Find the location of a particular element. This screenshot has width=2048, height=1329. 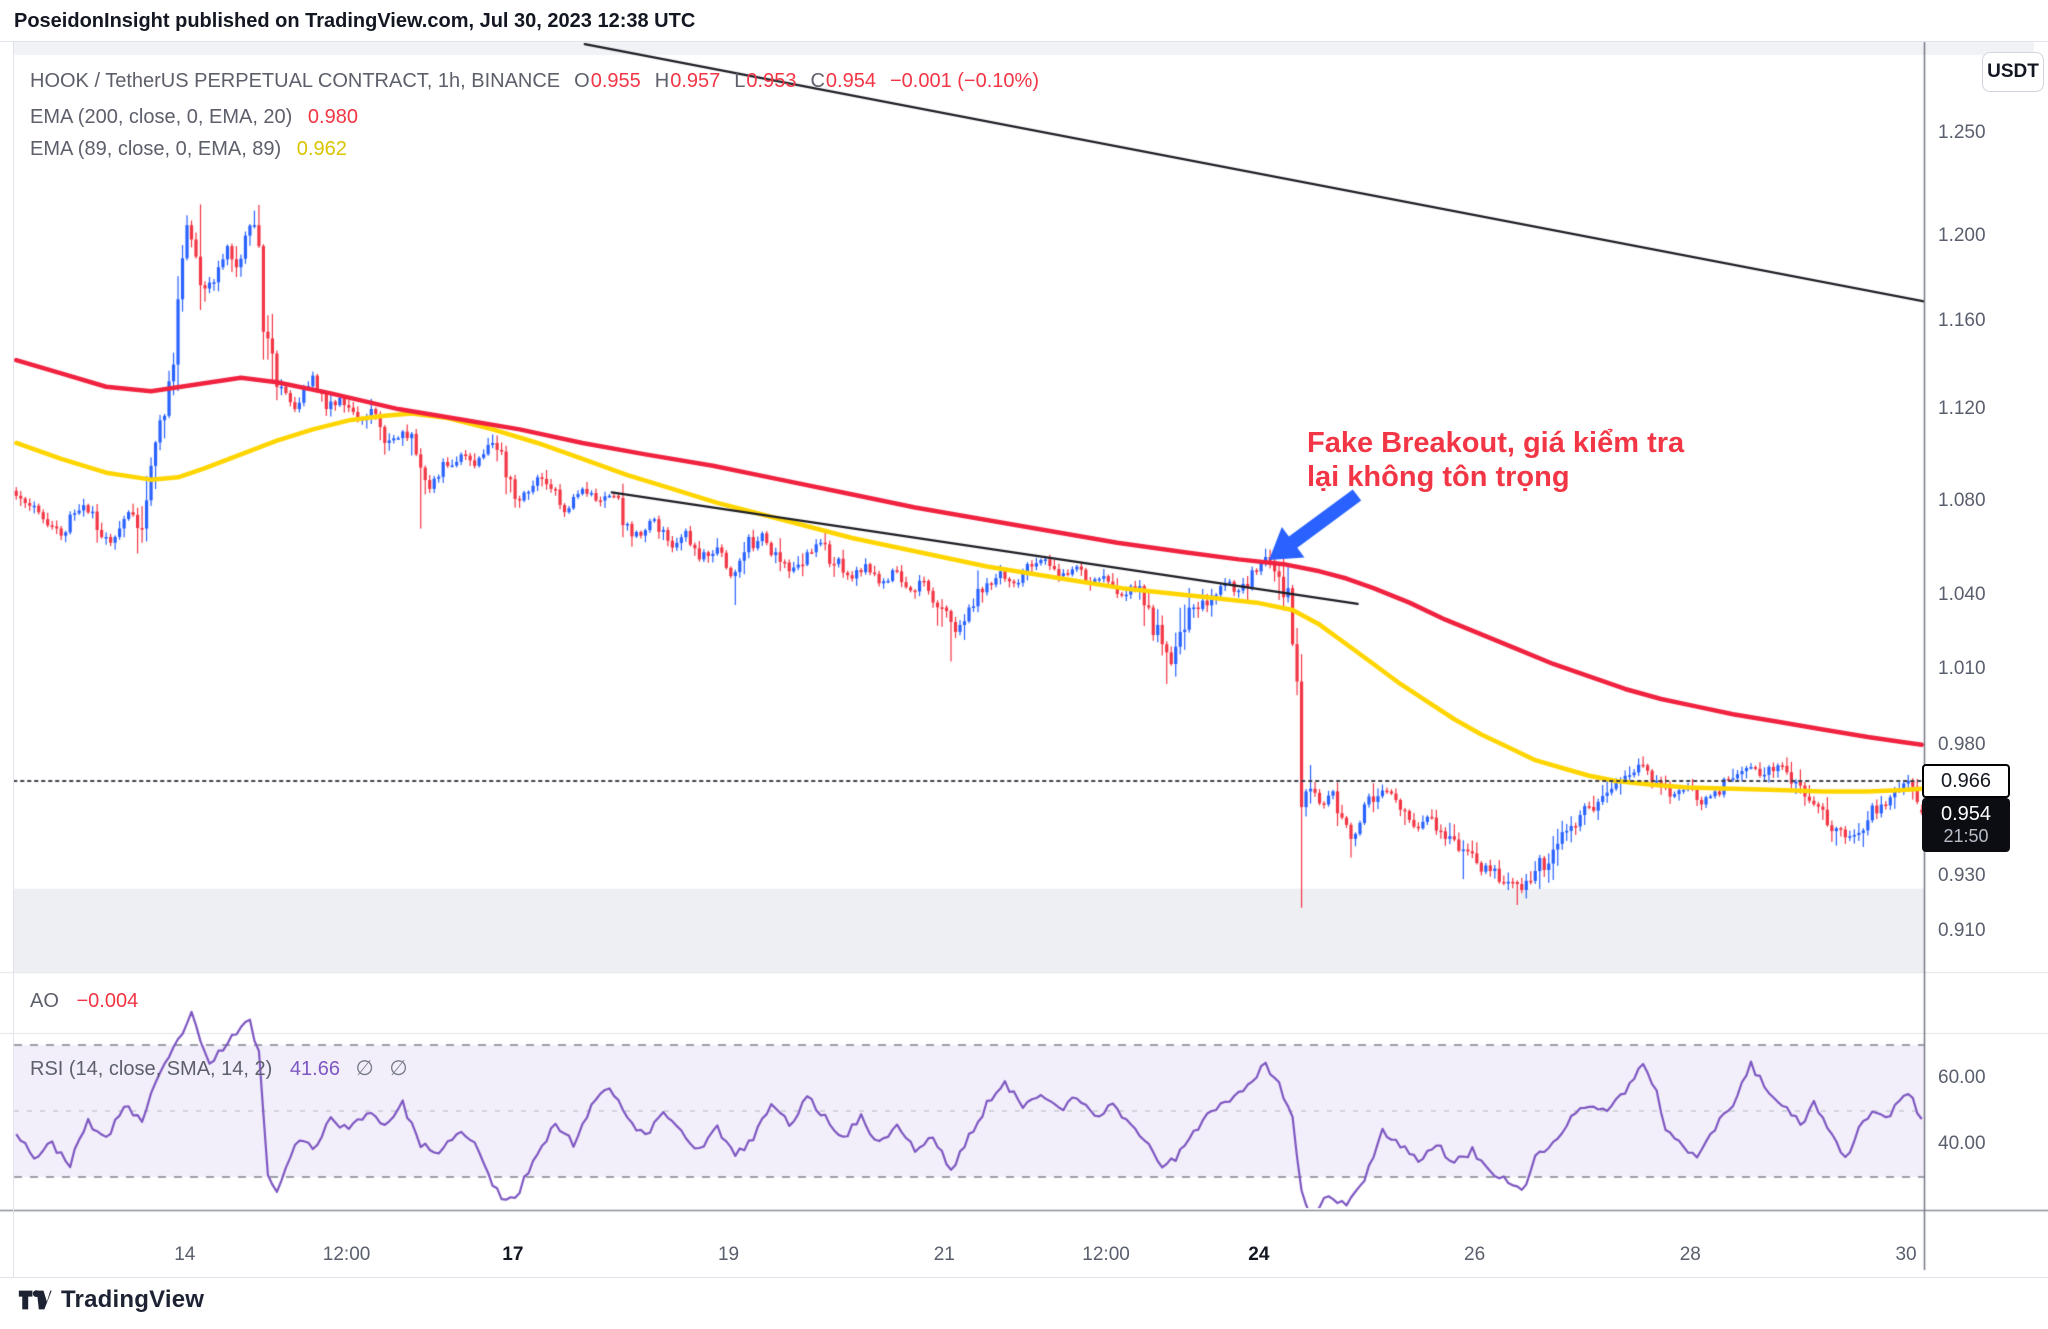

ohlc-values: O0.955 H0.957 L0.953 C0.954 −0.001 (−0.10%) is located at coordinates (799, 81).